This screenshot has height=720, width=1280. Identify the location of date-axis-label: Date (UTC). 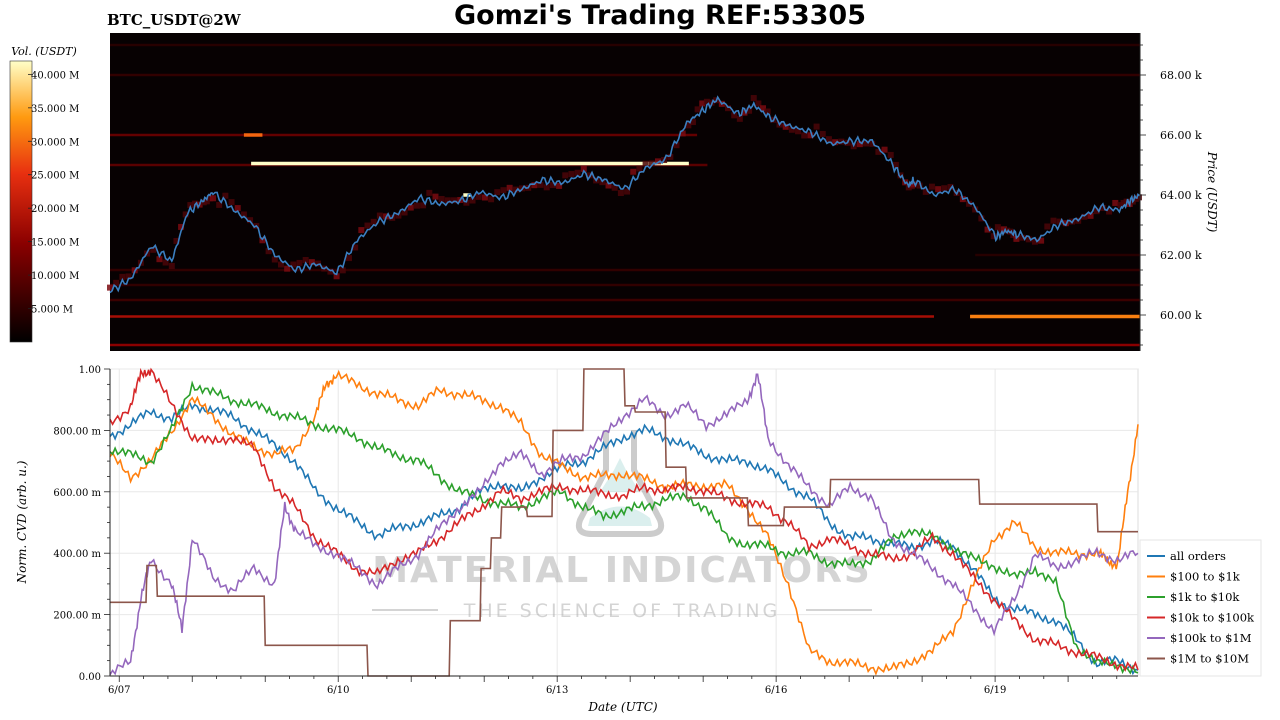
(622, 707).